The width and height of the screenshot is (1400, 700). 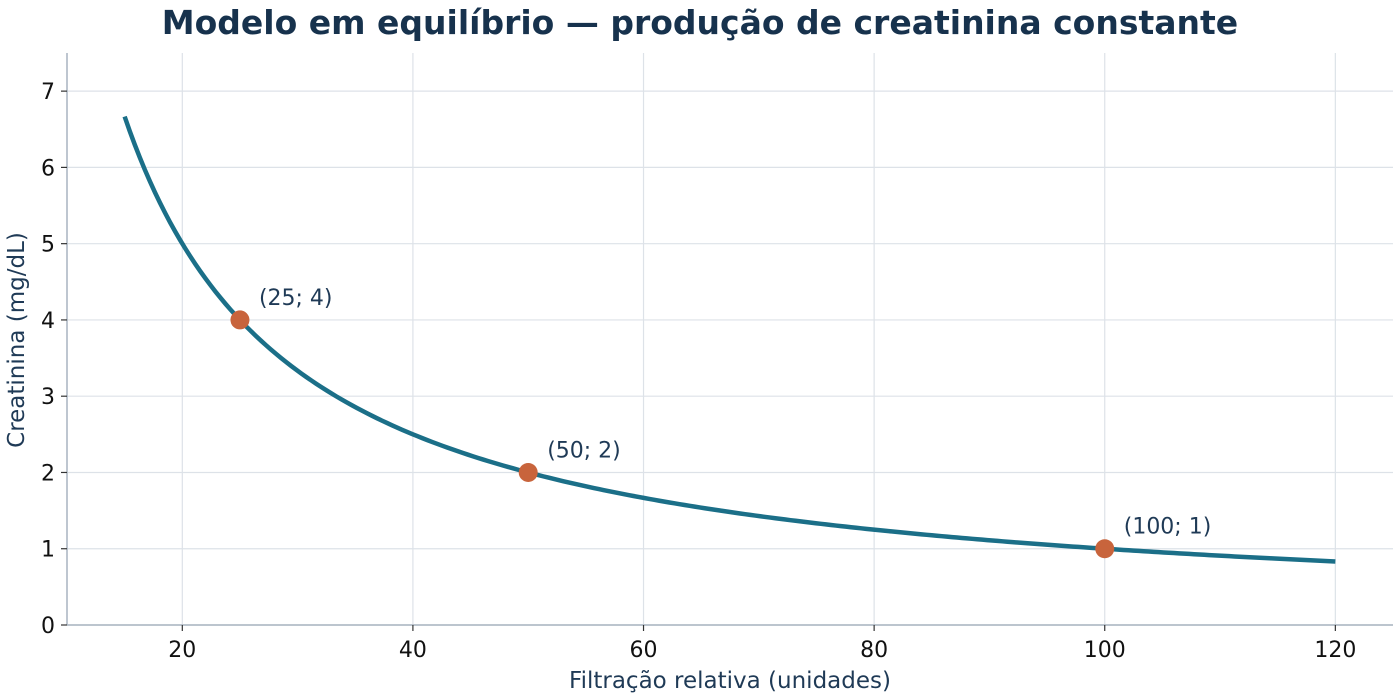 I want to click on x-tick-label: 100, so click(x=1105, y=650).